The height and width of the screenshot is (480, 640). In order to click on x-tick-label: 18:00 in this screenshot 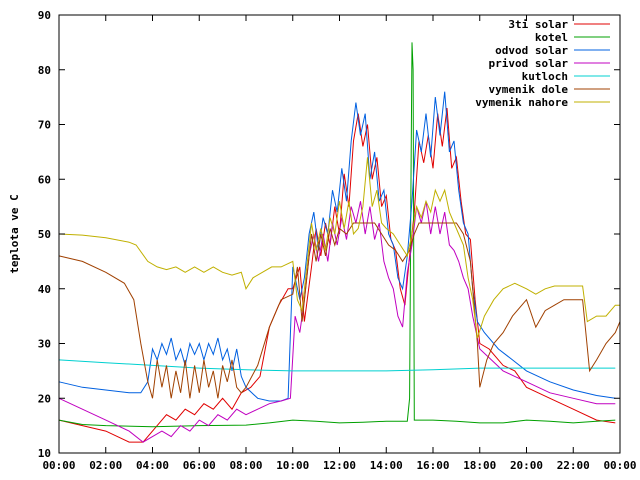, I will do `click(479, 465)`.